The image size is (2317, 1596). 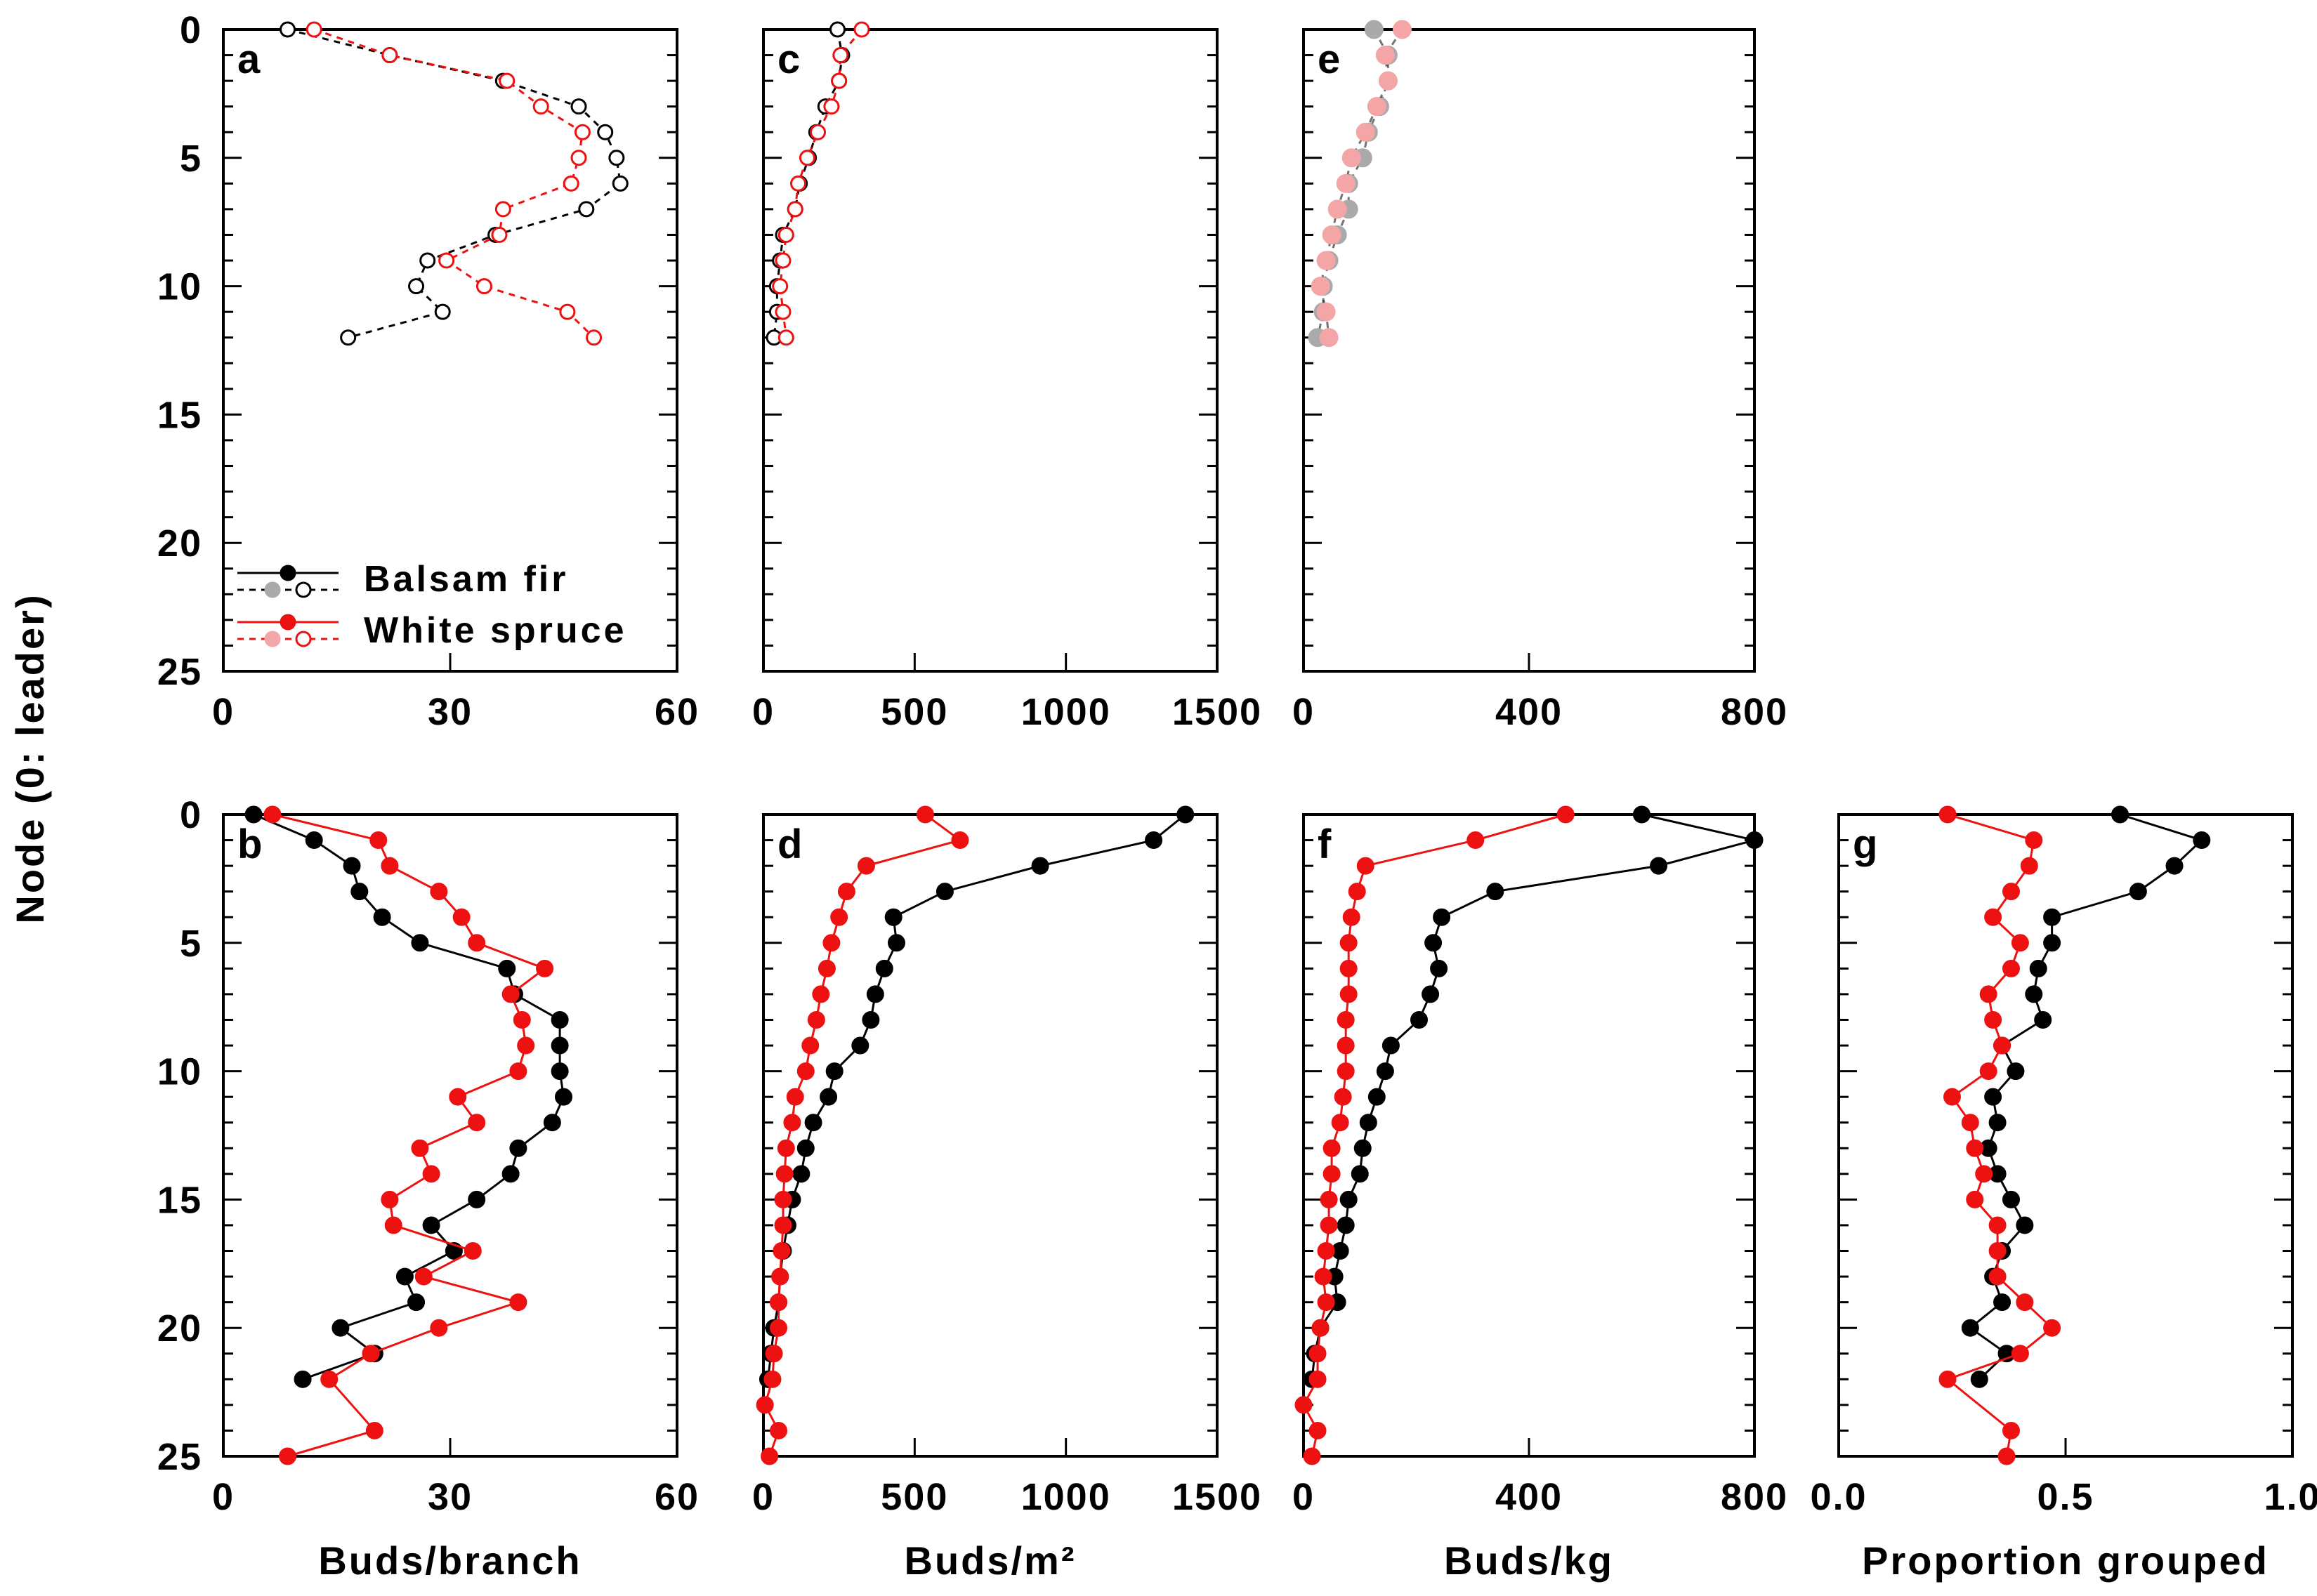 I want to click on panel-letter: g, so click(x=1865, y=844).